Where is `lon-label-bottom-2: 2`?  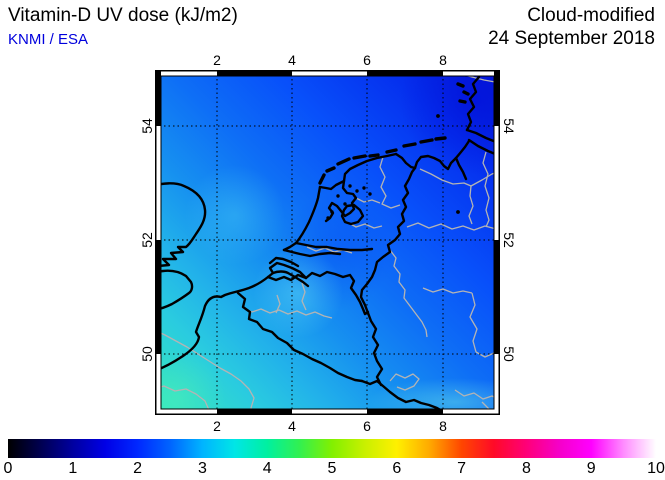 lon-label-bottom-2: 2 is located at coordinates (217, 426).